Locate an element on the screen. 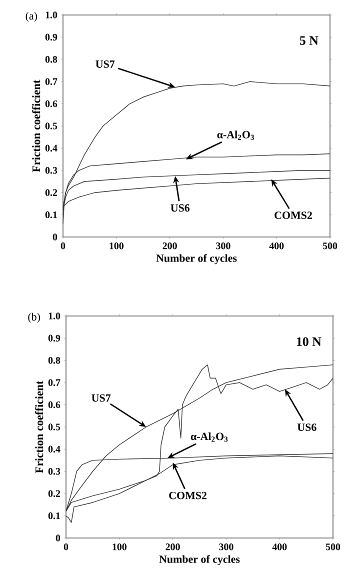  chart-subtitle: (a) is located at coordinates (32, 17).